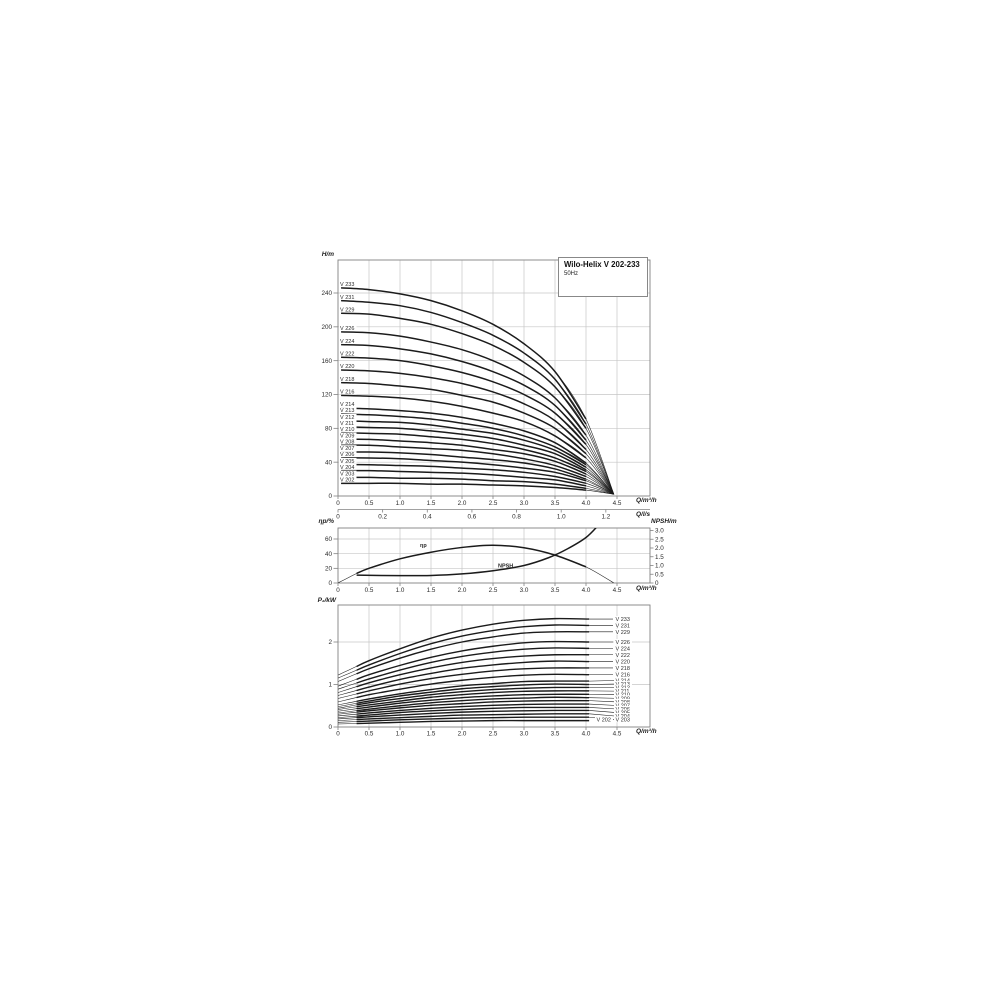 The image size is (1000, 1000). Describe the element at coordinates (603, 277) in the screenshot. I see `chart-title-box: Wilo-Helix V 202-233 50Hz` at that location.